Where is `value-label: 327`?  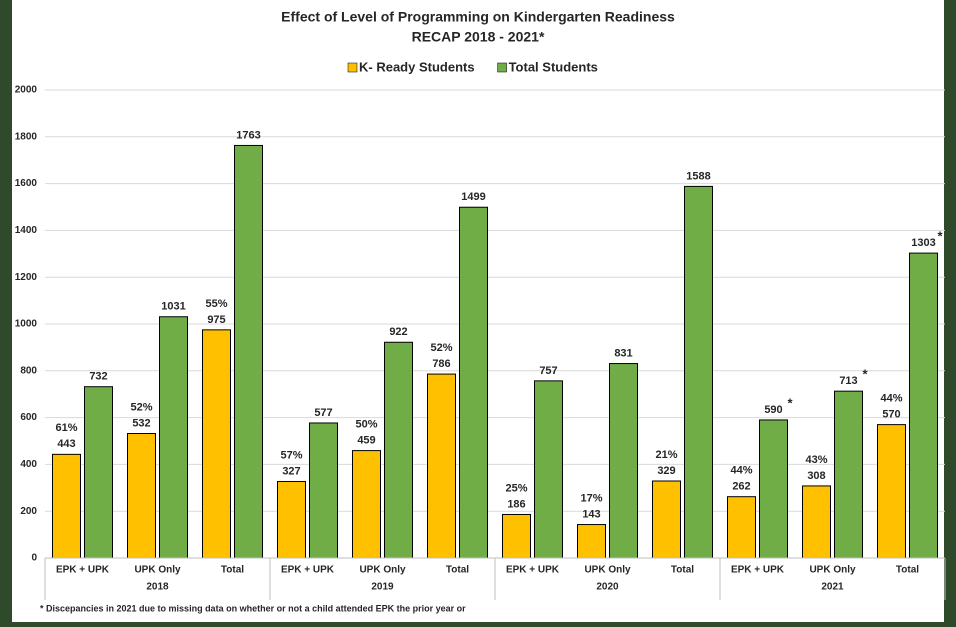
value-label: 327 is located at coordinates (291, 471).